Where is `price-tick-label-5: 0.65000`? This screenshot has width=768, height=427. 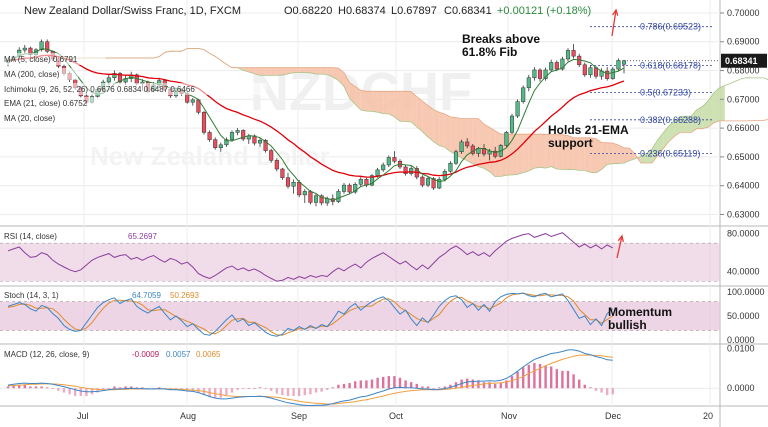 price-tick-label-5: 0.65000 is located at coordinates (743, 157).